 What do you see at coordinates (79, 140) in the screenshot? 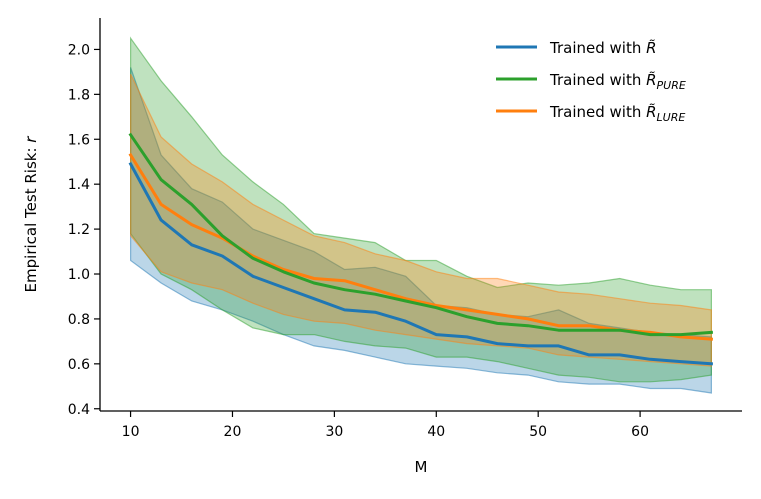
I see `y-tick-label: 1.6` at bounding box center [79, 140].